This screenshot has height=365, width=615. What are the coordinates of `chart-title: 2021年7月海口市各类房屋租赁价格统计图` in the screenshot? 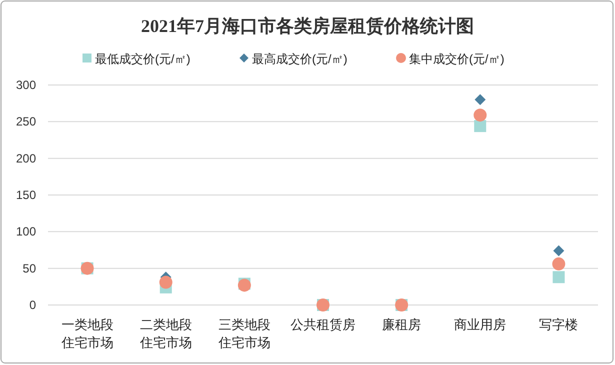 It's located at (307, 26).